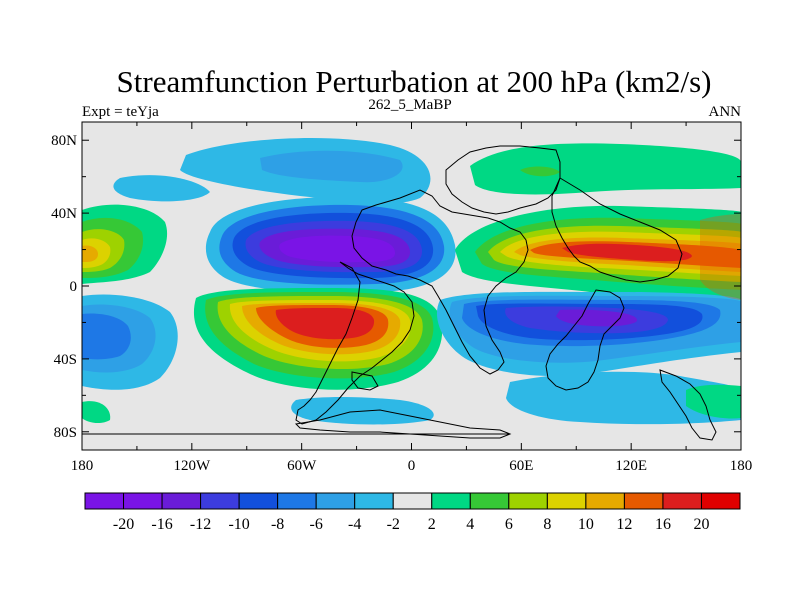 Image resolution: width=800 pixels, height=600 pixels. I want to click on x-tick-label: 120W, so click(192, 466).